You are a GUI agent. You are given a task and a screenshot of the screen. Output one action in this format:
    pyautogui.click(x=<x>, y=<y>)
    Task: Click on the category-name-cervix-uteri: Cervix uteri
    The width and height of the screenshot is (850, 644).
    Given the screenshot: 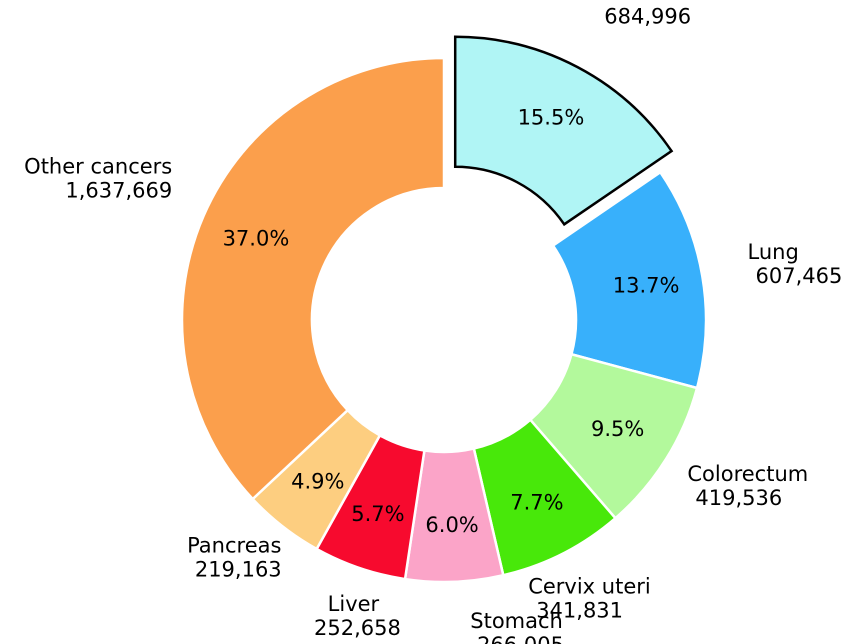 What is the action you would take?
    pyautogui.click(x=589, y=586)
    